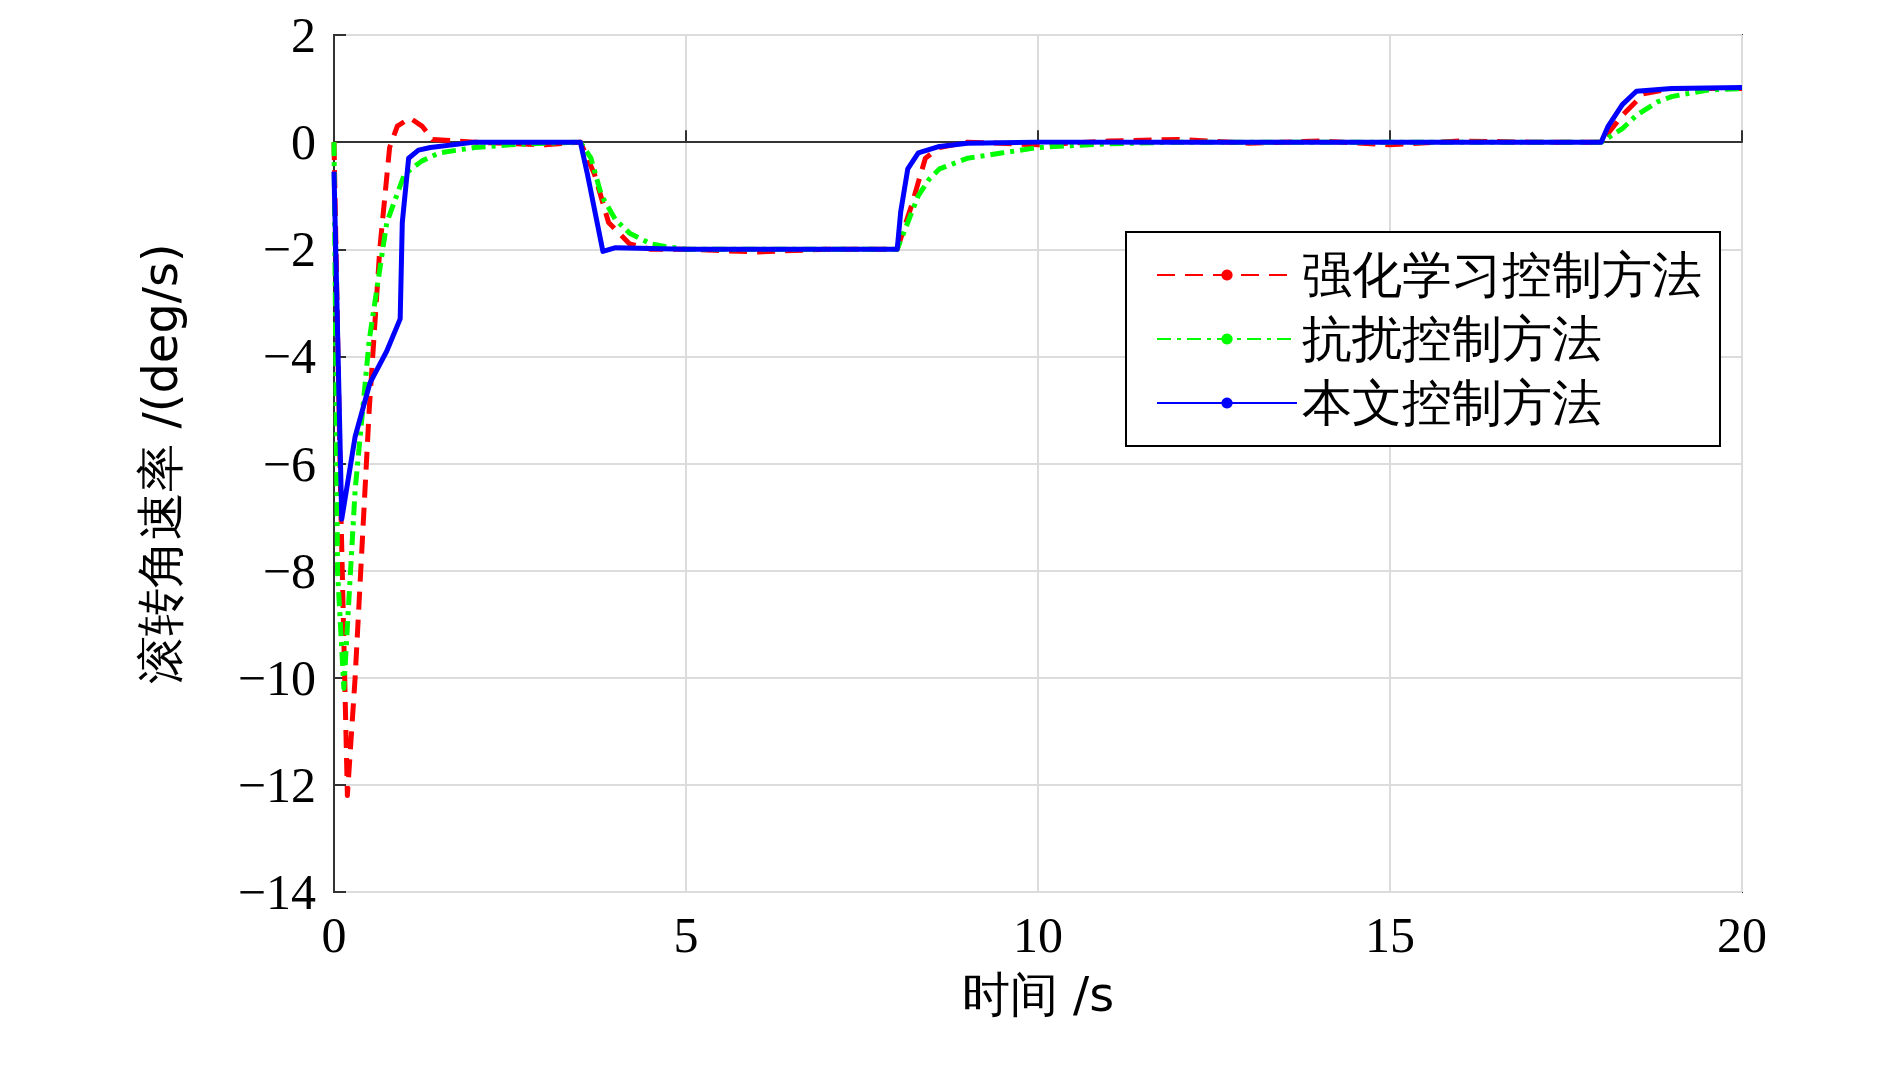 The width and height of the screenshot is (1890, 1065). What do you see at coordinates (1742, 935) in the screenshot?
I see `x-tick-label: 20` at bounding box center [1742, 935].